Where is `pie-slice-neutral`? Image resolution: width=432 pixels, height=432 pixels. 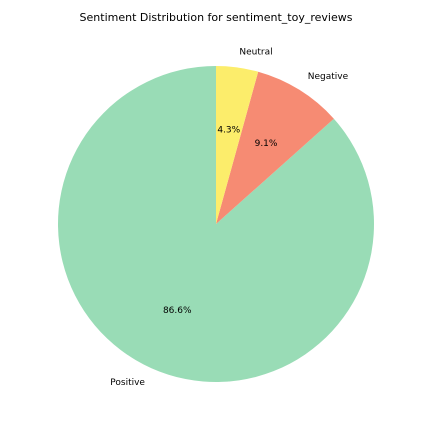 pie-slice-neutral is located at coordinates (237, 145).